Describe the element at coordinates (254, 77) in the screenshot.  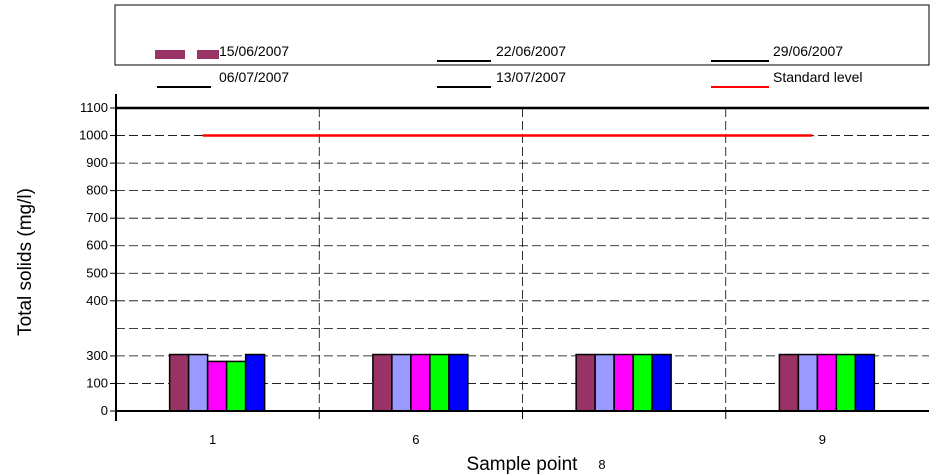
I see `legend-label-06-07-2007: 06/07/2007` at that location.